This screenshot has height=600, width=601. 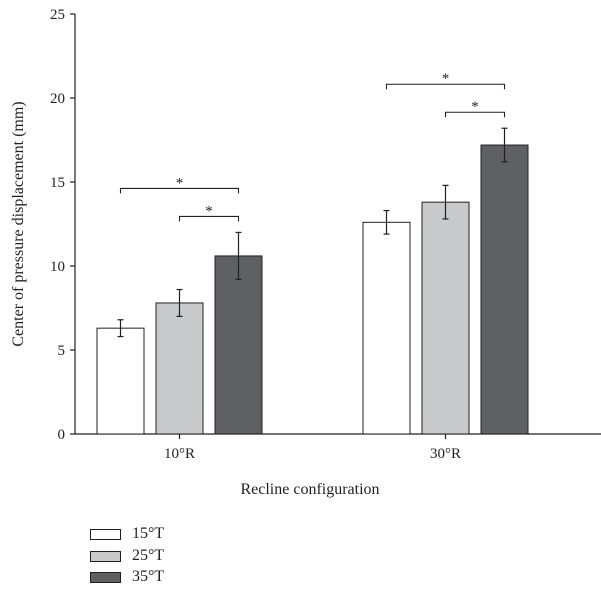 What do you see at coordinates (62, 351) in the screenshot?
I see `y-tick-label: 5` at bounding box center [62, 351].